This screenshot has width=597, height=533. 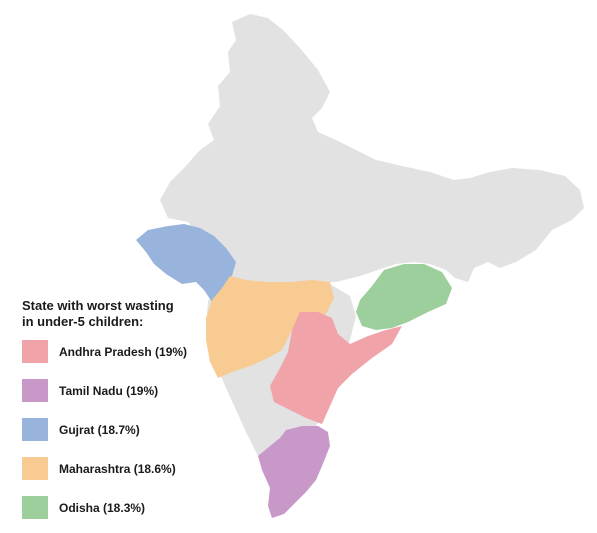 What do you see at coordinates (99, 429) in the screenshot?
I see `legend-label-gujrat: Gujrat (18.7%)` at bounding box center [99, 429].